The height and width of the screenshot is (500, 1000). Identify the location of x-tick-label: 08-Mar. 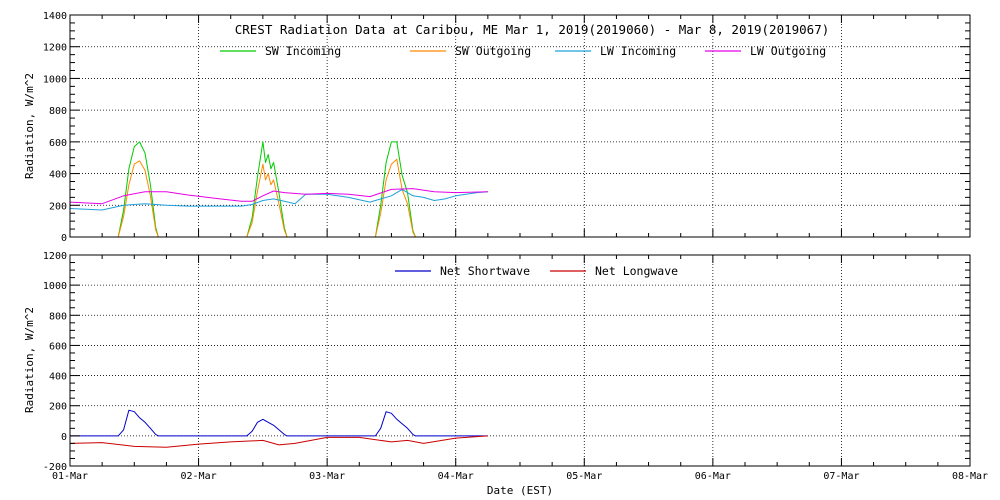
(970, 476).